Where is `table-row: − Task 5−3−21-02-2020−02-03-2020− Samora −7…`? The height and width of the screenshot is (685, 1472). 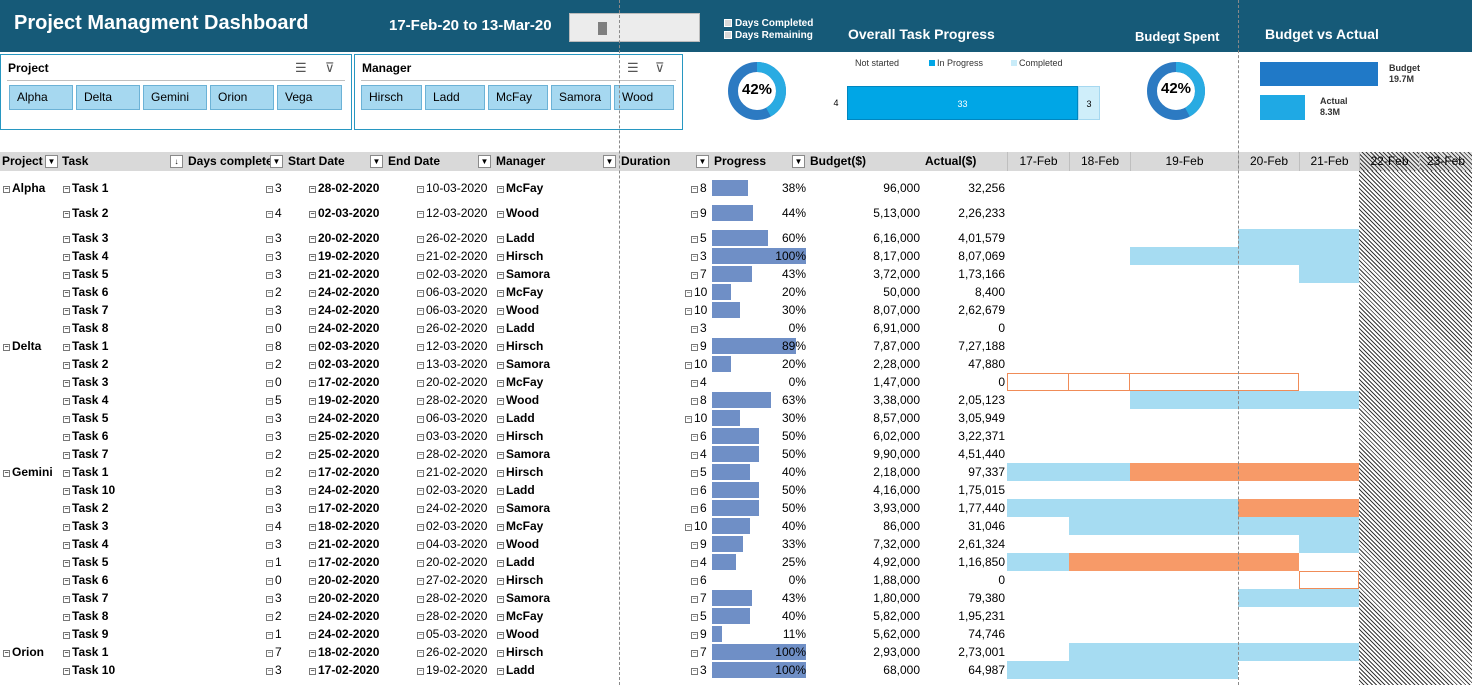 table-row: − Task 5−3−21-02-2020−02-03-2020− Samora −7… is located at coordinates (736, 274).